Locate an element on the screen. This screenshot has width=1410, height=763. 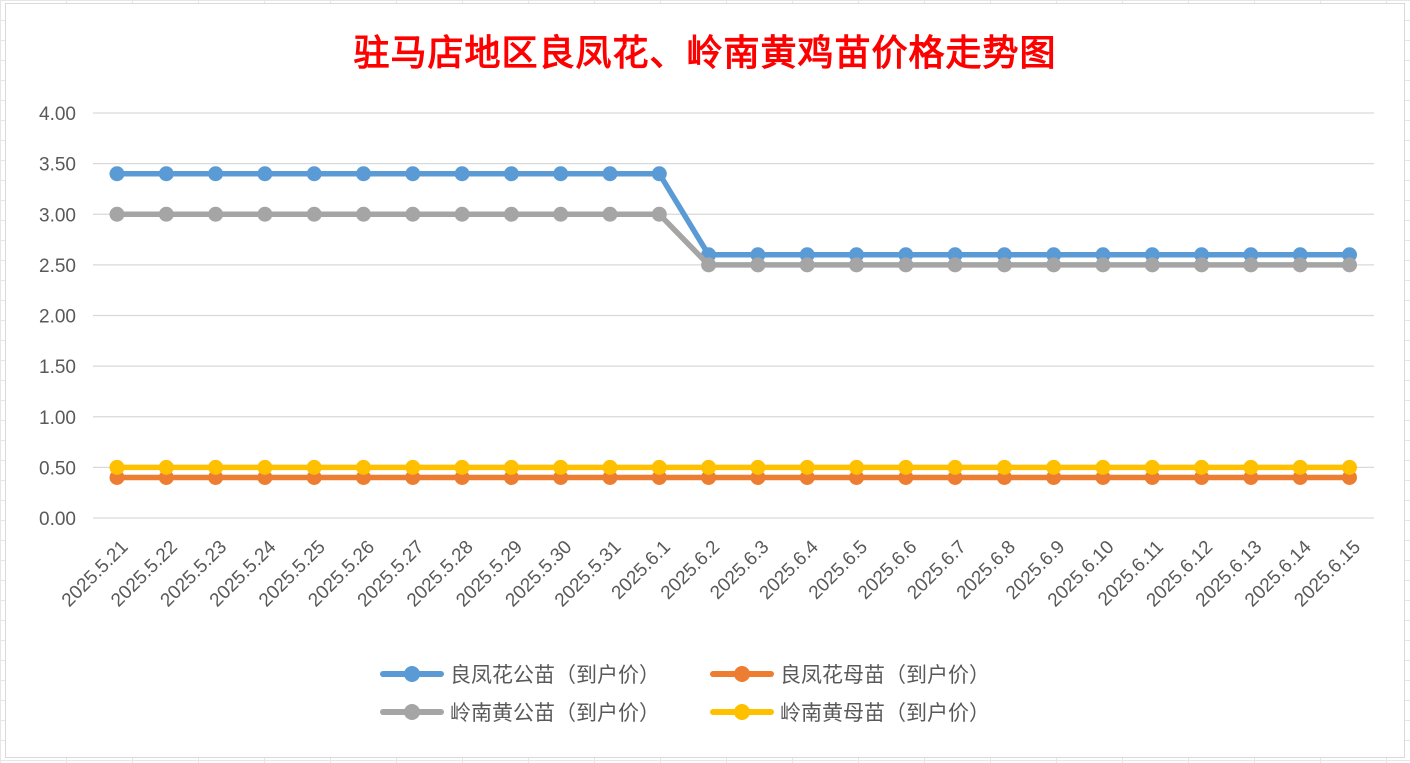
y-tick-label: 1.50 is located at coordinates (57, 367).